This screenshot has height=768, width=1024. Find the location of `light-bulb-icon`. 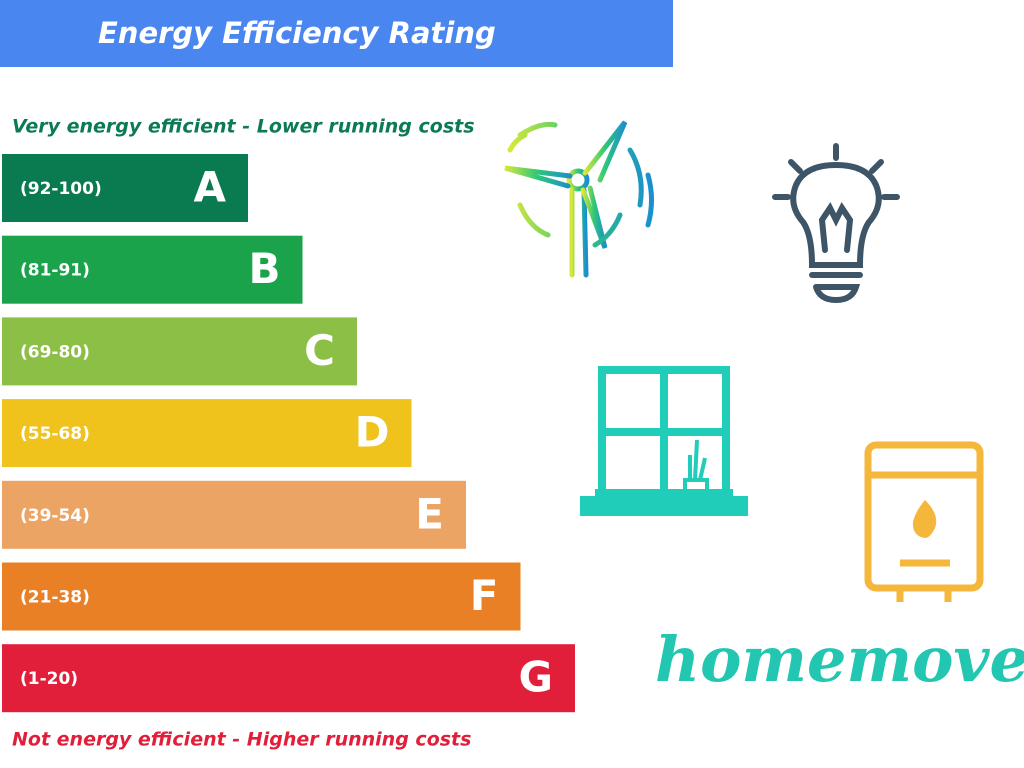

light-bulb-icon is located at coordinates (836, 223).